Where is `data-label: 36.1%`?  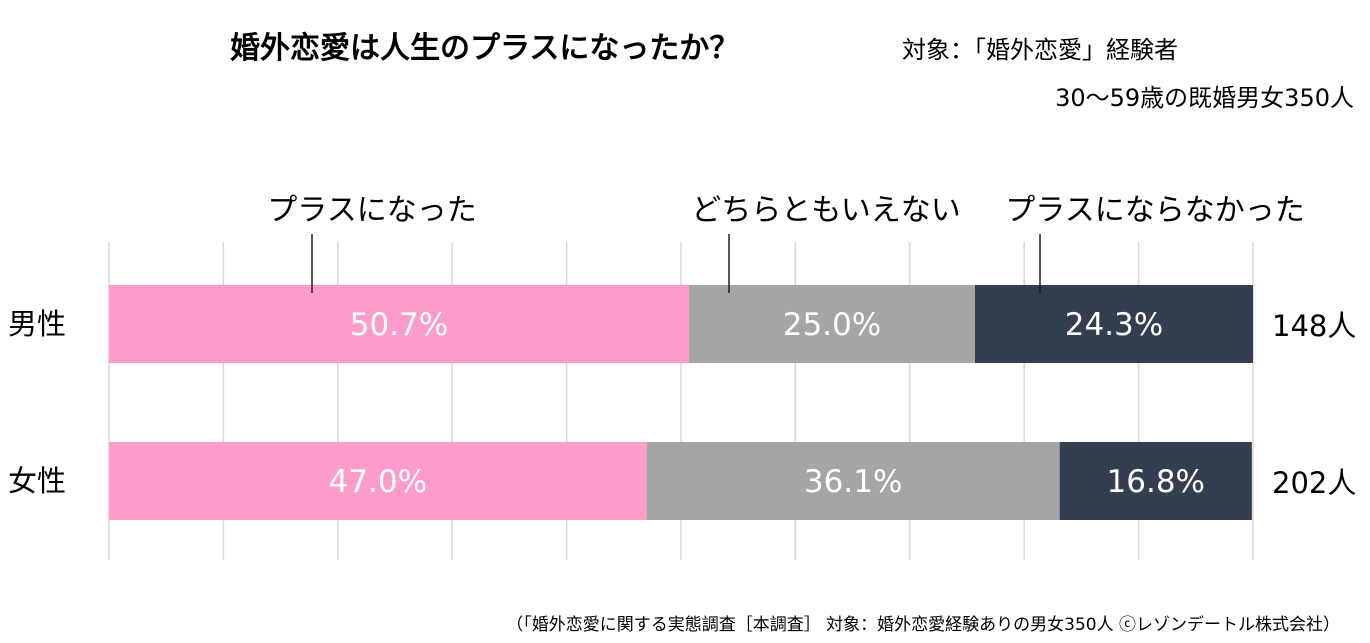
data-label: 36.1% is located at coordinates (853, 482).